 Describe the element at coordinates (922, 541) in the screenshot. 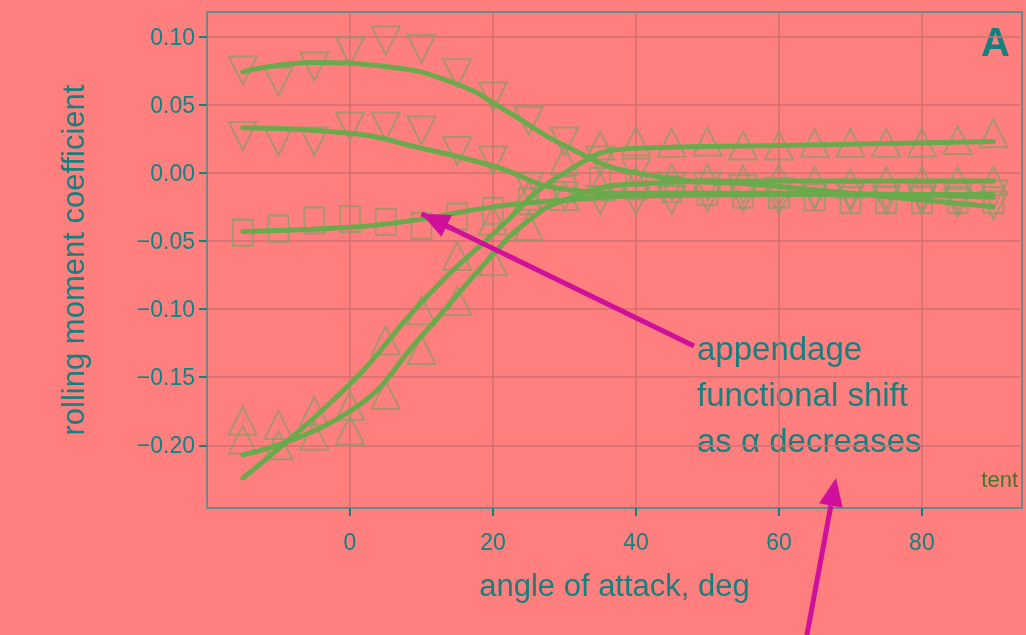

I see `x-tick-label: 80` at that location.